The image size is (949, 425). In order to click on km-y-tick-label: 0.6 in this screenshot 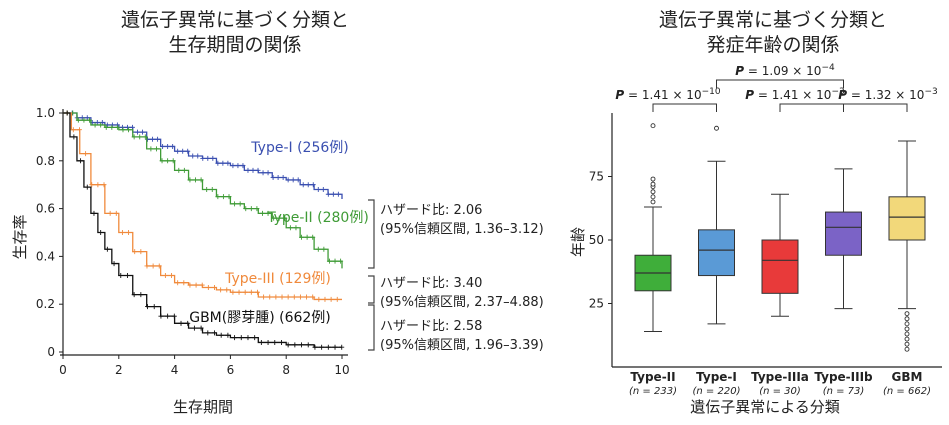, I will do `click(45, 209)`.